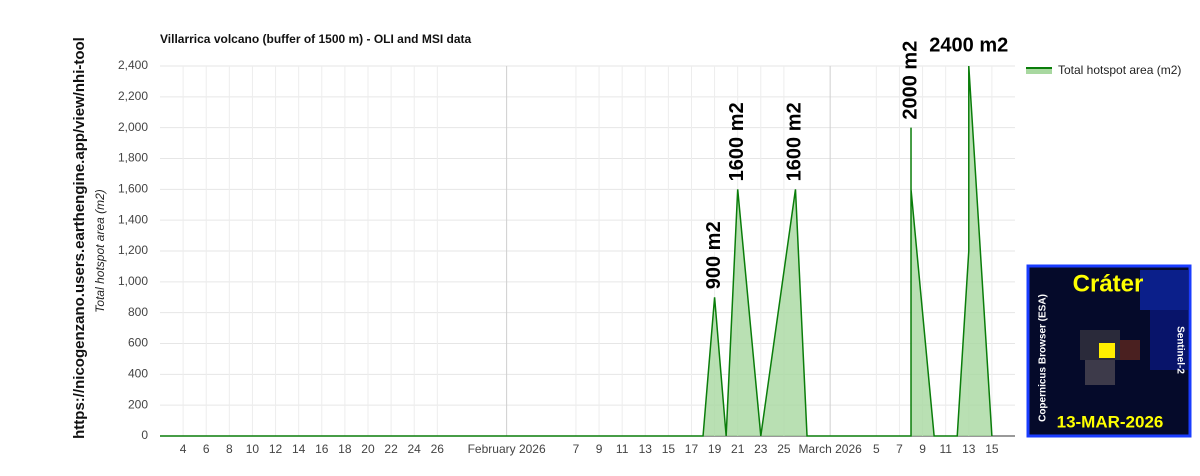 This screenshot has width=1200, height=476. Describe the element at coordinates (133, 65) in the screenshot. I see `y-tick-label: 2,400` at that location.